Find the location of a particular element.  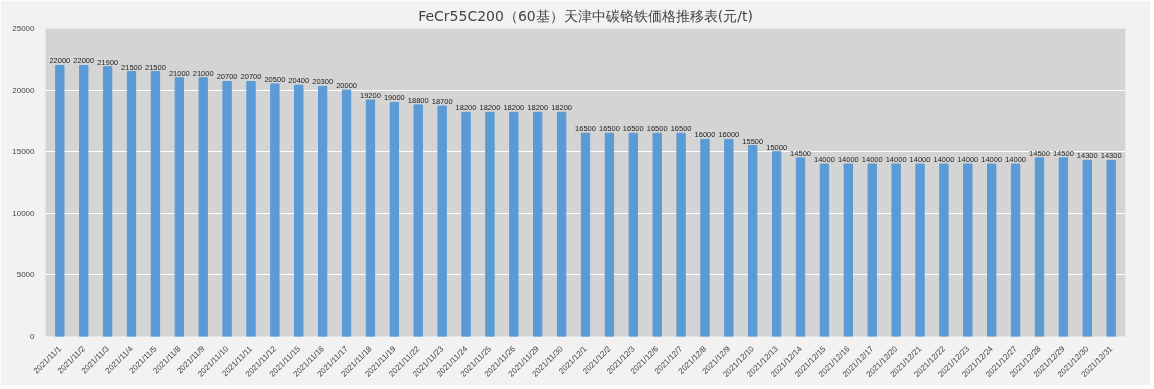

y-tick-label: 20000 is located at coordinates (24, 90).